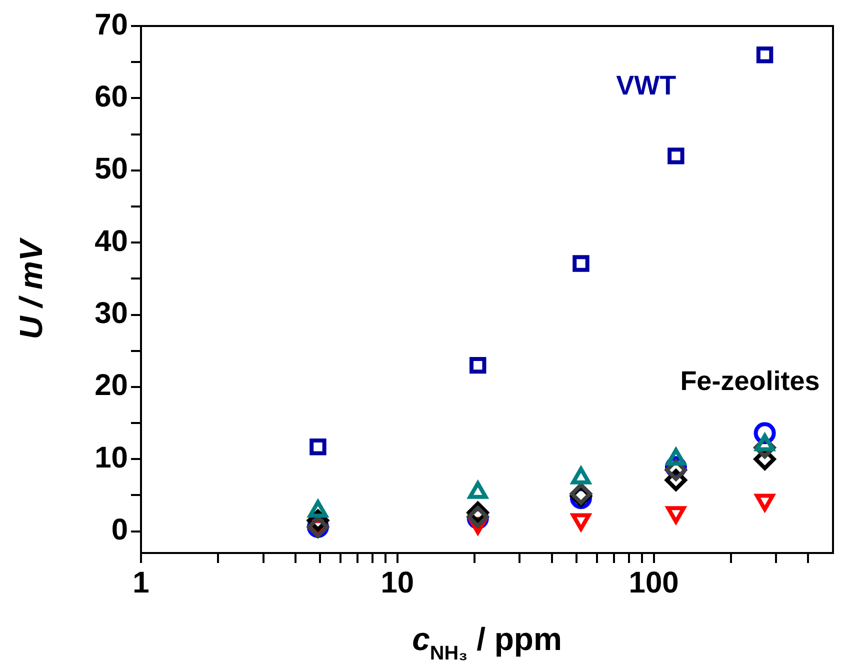 The width and height of the screenshot is (846, 666). Describe the element at coordinates (119, 530) in the screenshot. I see `y-tick-label: 0` at that location.